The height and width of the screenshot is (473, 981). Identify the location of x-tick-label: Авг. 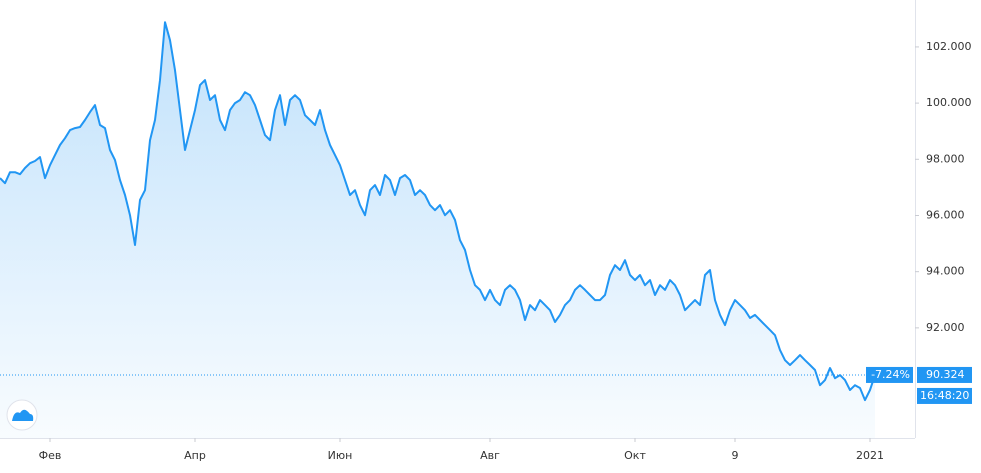
(490, 455).